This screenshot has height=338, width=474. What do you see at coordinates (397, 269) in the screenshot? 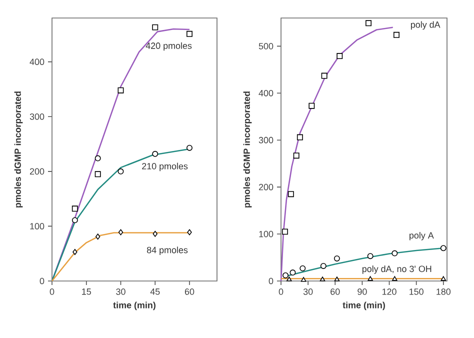
I see `series-label: poly dA, no 3' OH` at bounding box center [397, 269].